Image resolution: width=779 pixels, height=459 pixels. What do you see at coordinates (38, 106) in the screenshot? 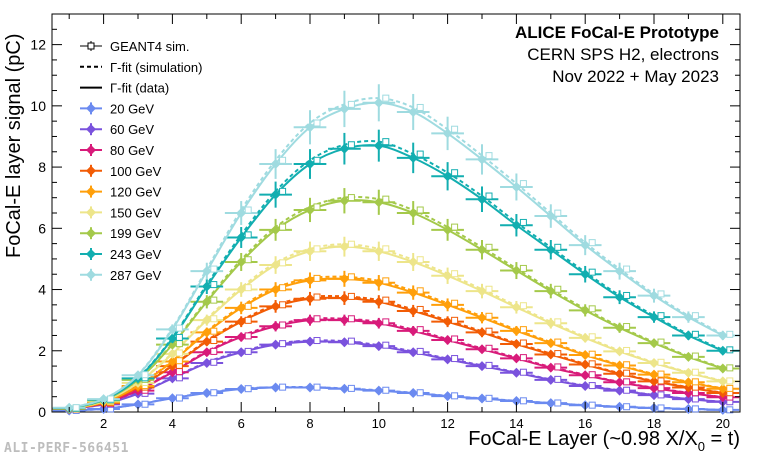
I see `y-tick-label: 10` at bounding box center [38, 106].